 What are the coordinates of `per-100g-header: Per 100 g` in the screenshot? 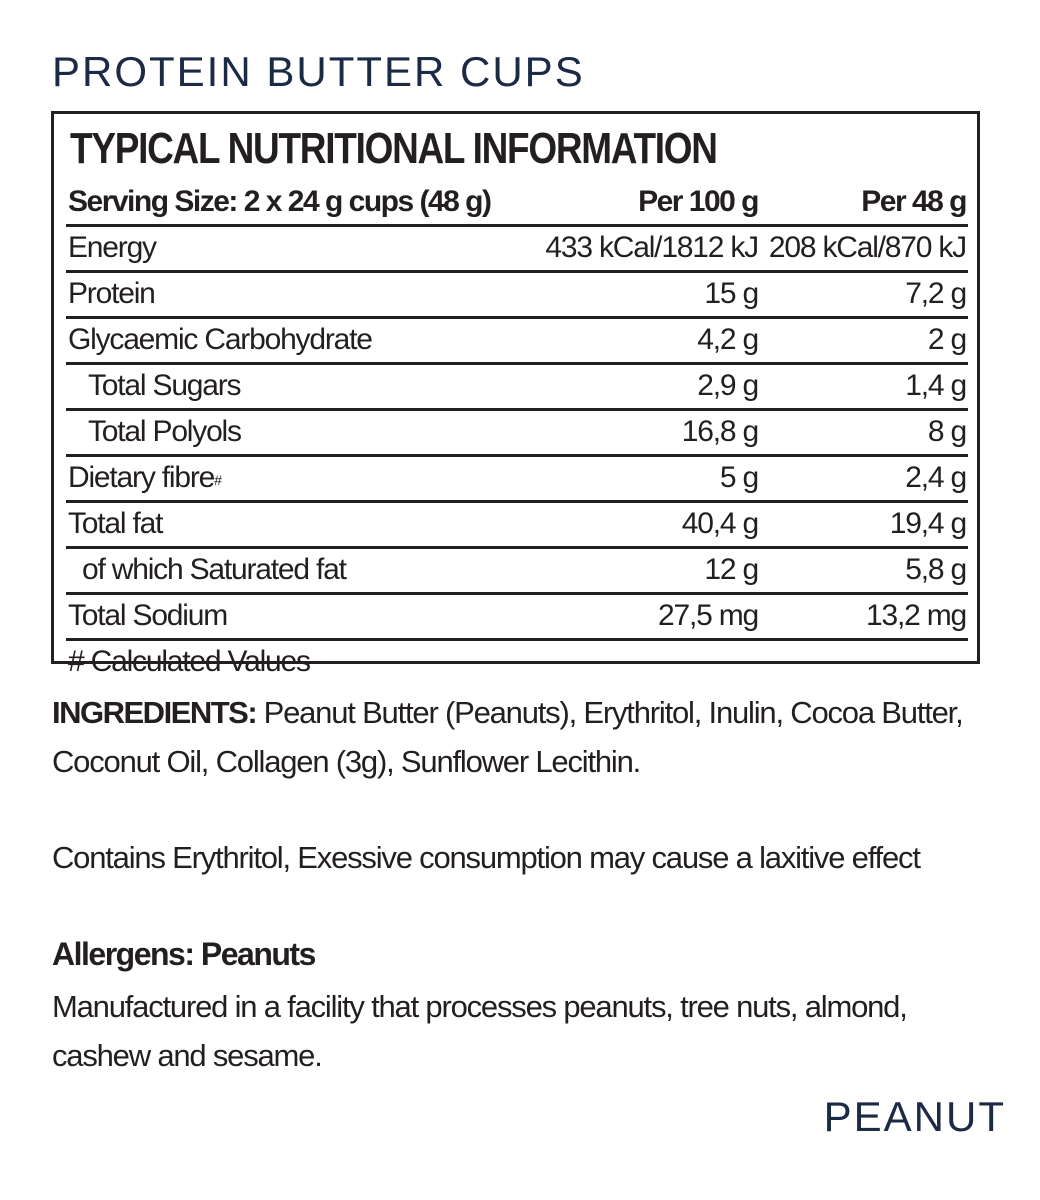 It's located at (698, 201).